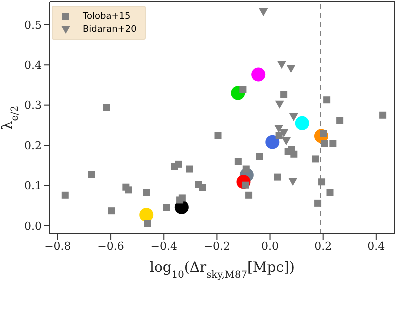 This screenshot has width=400, height=314. Describe the element at coordinates (111, 246) in the screenshot. I see `x-tick-label: −0.6` at that location.